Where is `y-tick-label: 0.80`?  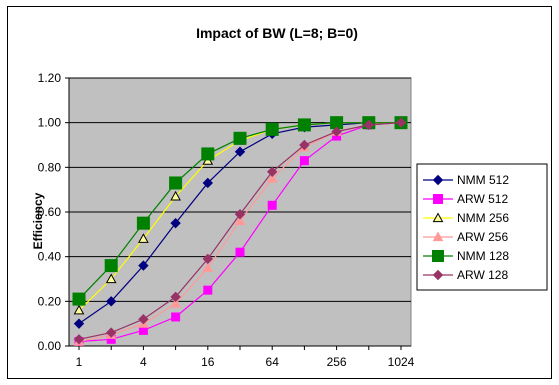 y-tick-label: 0.80 is located at coordinates (50, 167).